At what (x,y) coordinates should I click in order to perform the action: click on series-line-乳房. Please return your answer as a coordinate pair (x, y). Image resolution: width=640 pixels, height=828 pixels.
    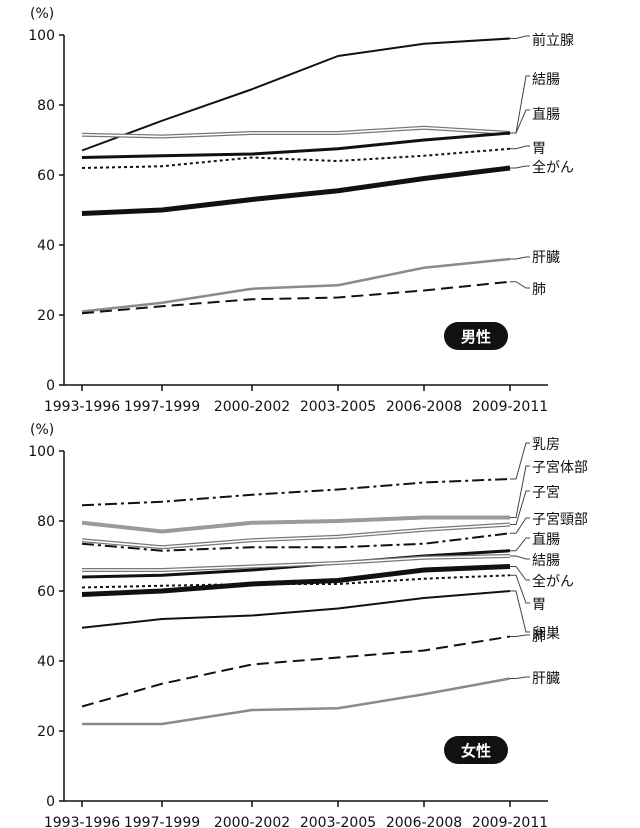
    Looking at the image, I should click on (296, 492).